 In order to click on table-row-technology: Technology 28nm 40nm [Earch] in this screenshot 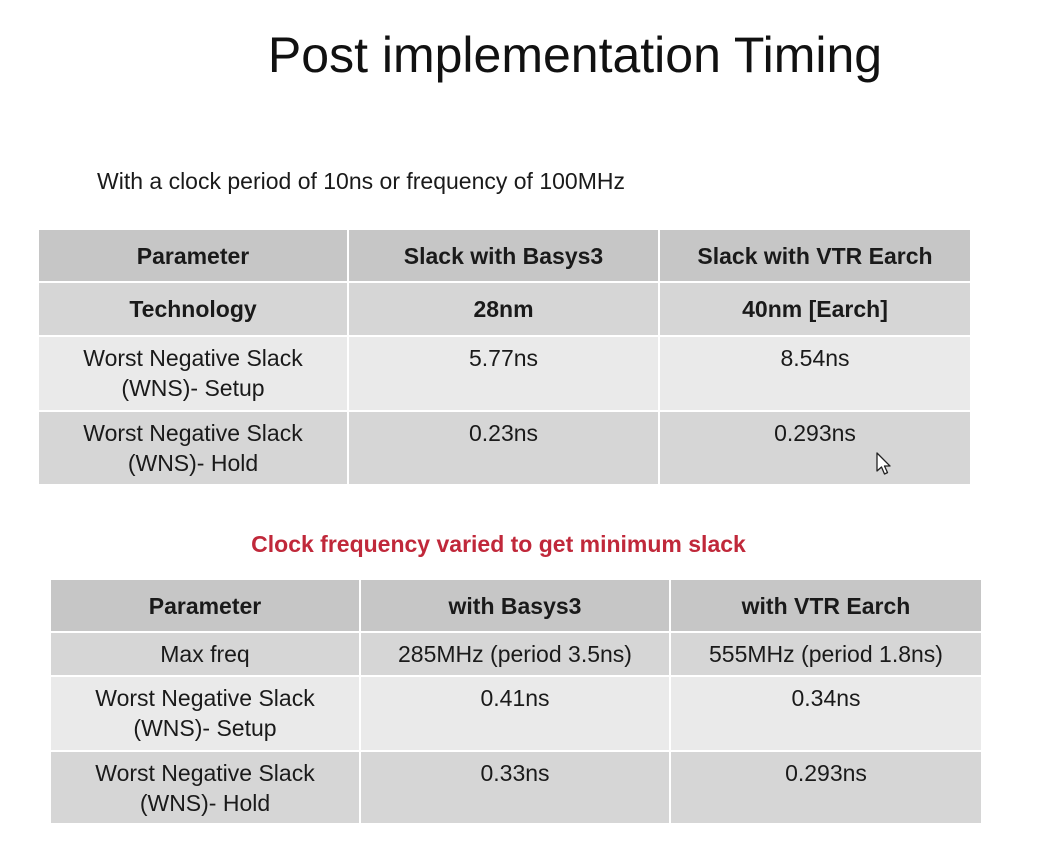, I will do `click(504, 309)`.